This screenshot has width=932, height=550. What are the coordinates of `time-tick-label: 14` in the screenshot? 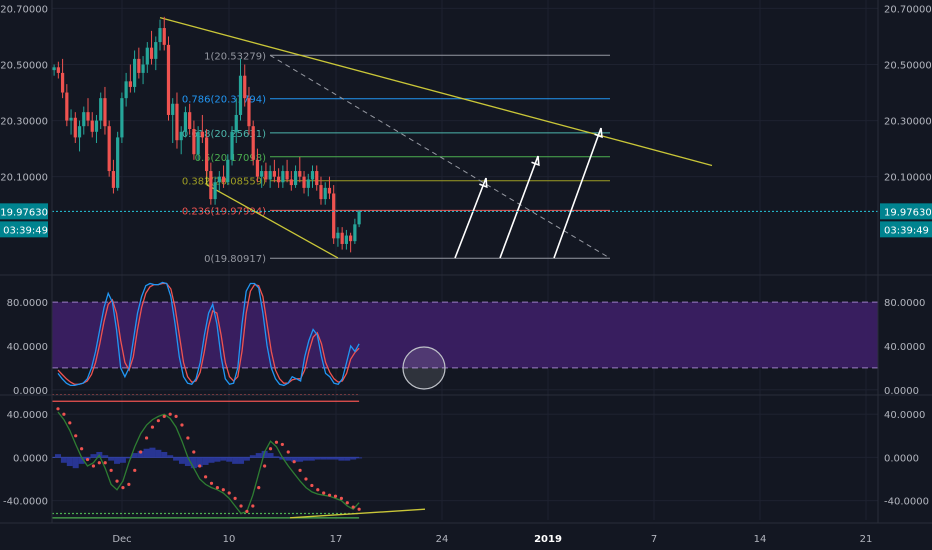 It's located at (760, 539).